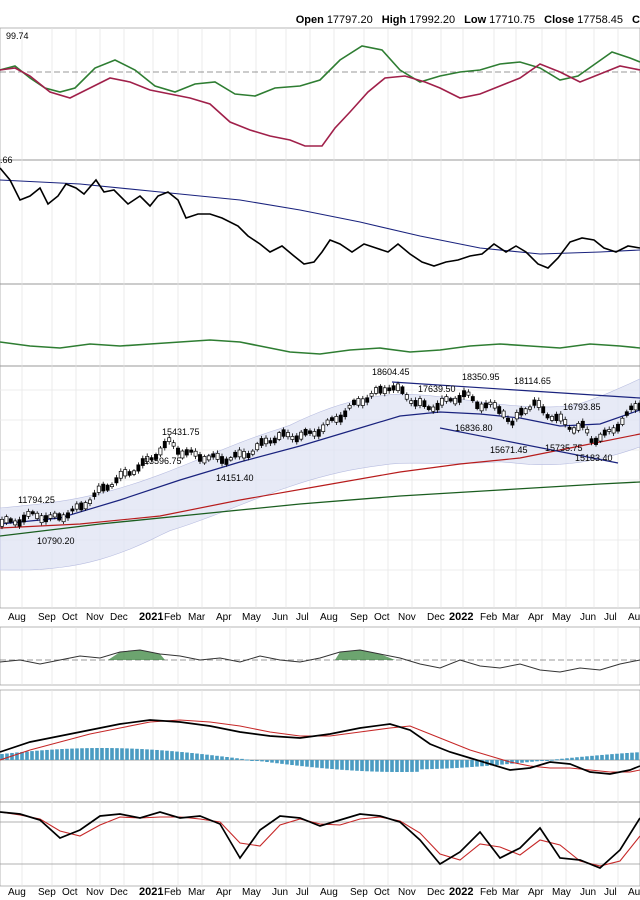  What do you see at coordinates (382, 617) in the screenshot?
I see `x-axis-top-14: Oct` at bounding box center [382, 617].